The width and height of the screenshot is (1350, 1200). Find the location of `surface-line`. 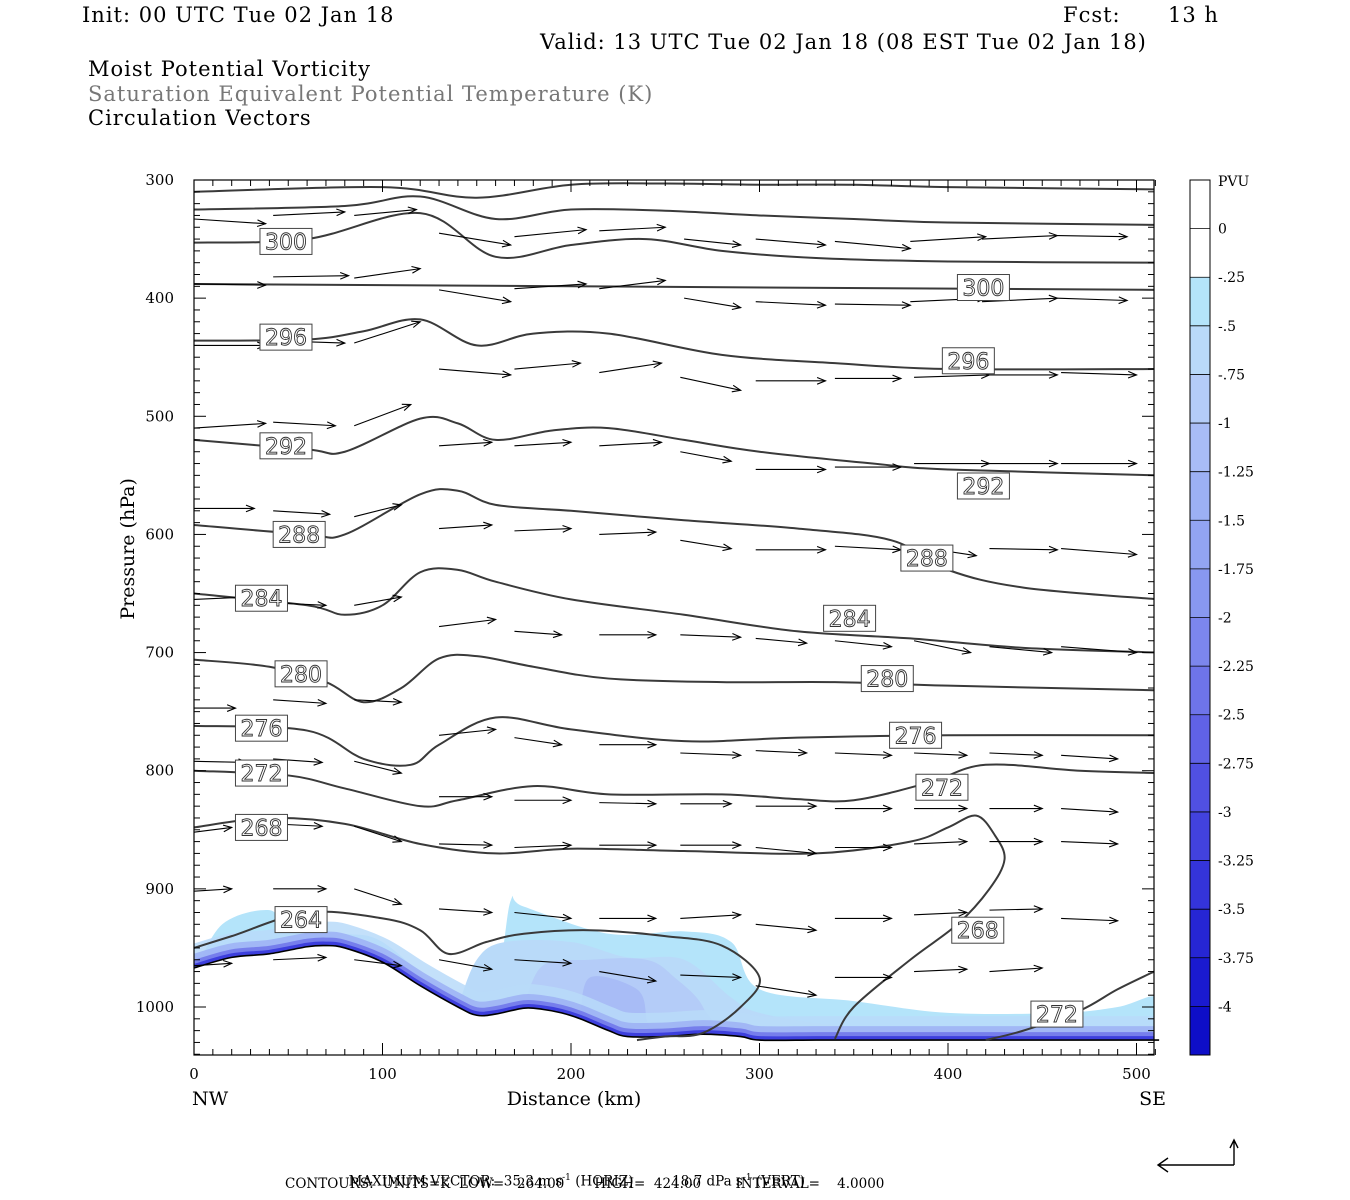

surface-line is located at coordinates (676, 993).